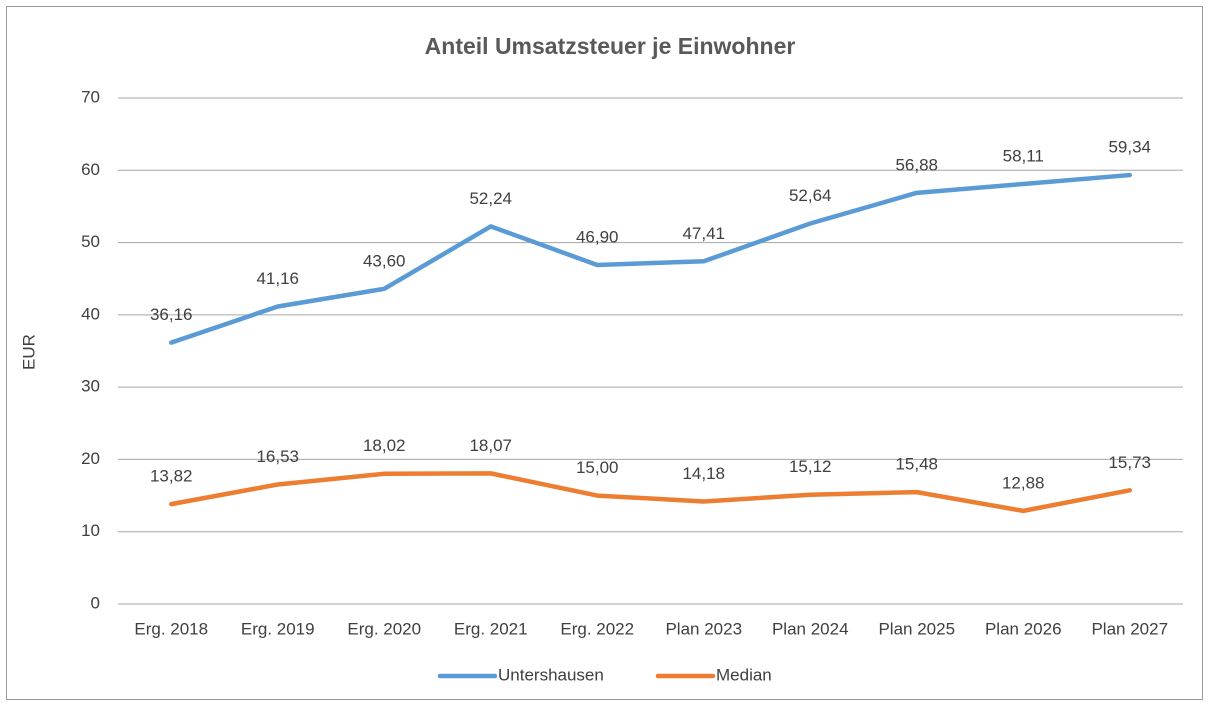 The image size is (1209, 706). Describe the element at coordinates (95, 602) in the screenshot. I see `y-tick-label: 0` at that location.